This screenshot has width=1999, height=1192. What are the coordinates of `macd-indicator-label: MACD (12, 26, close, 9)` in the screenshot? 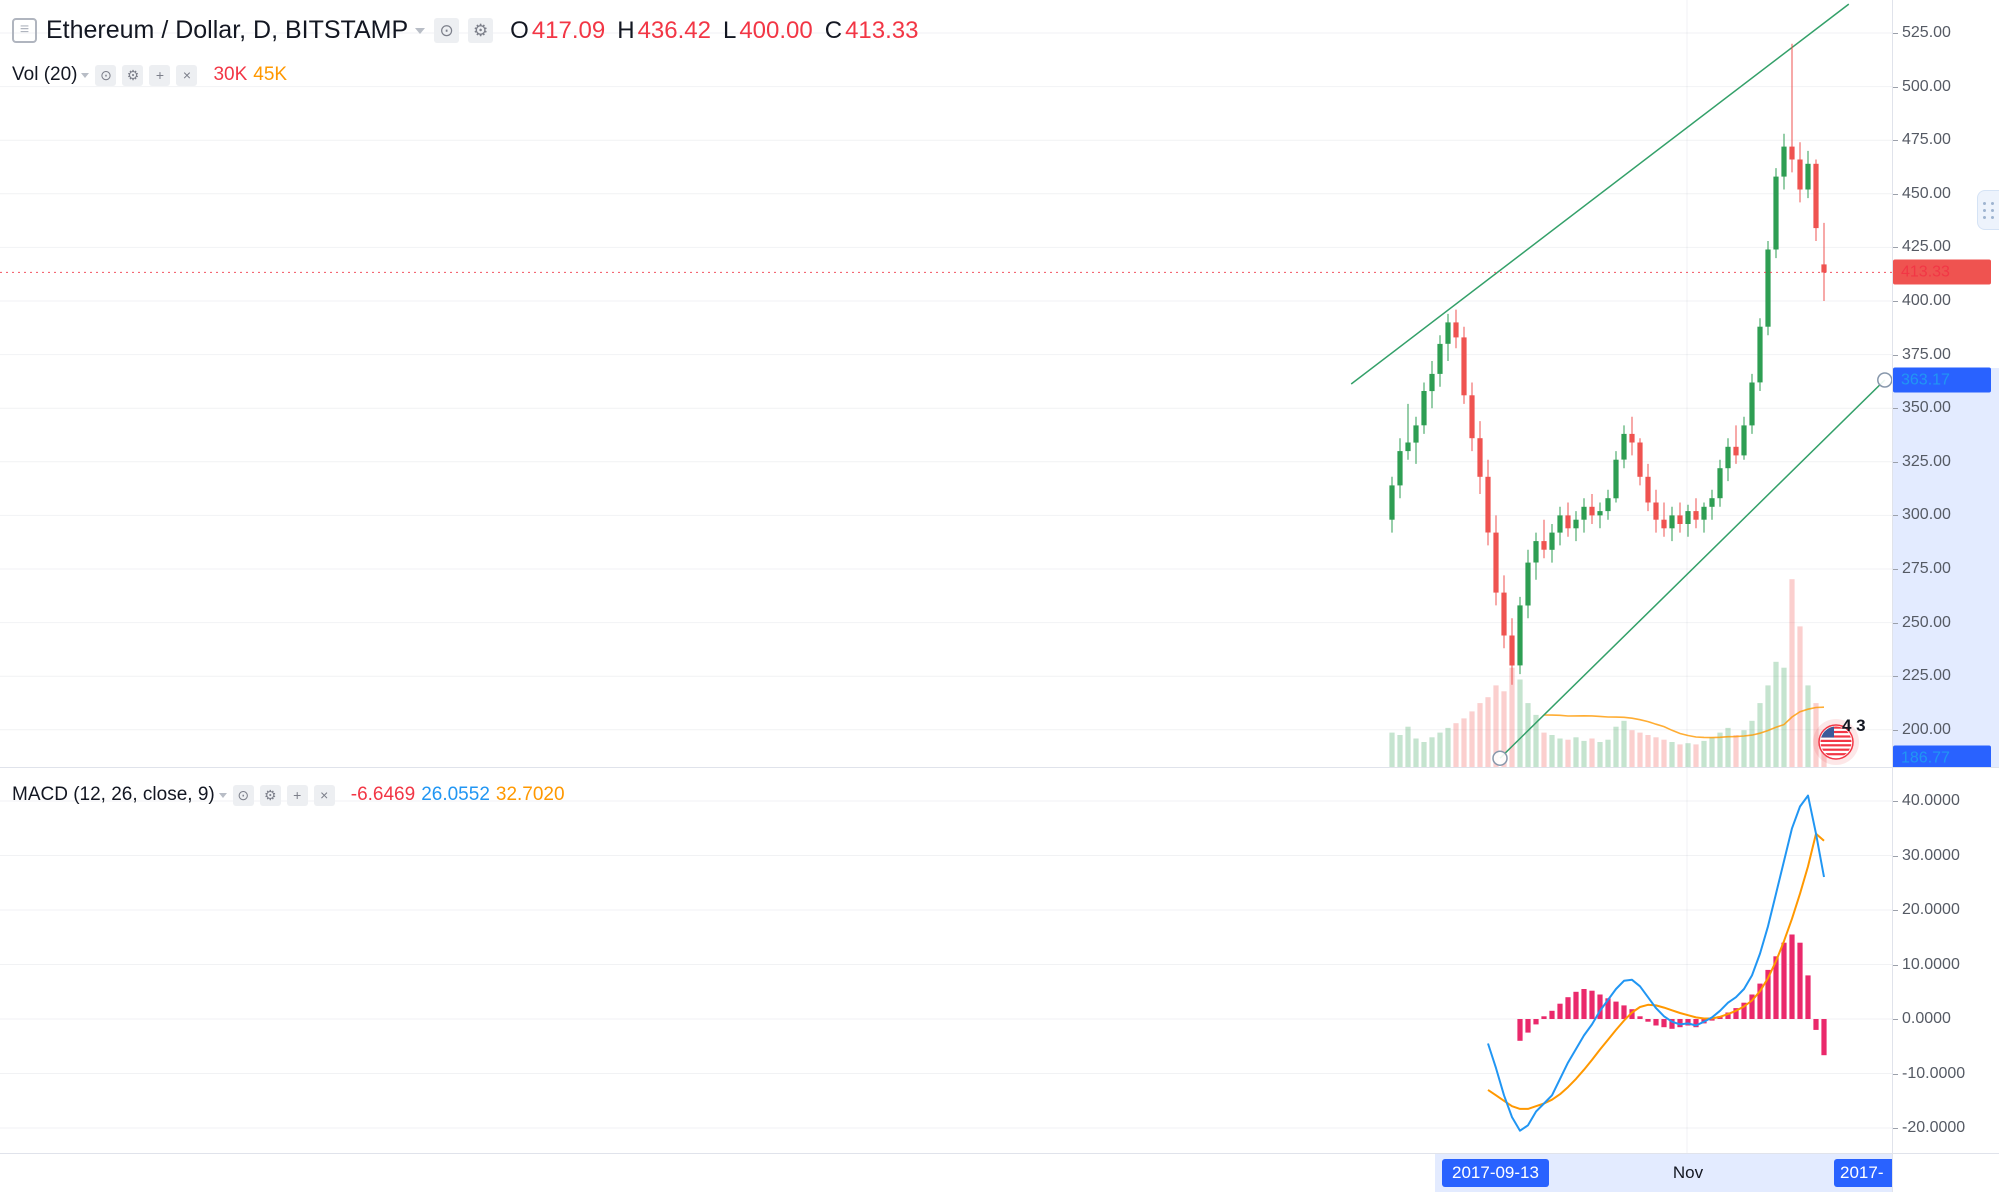 It's located at (113, 794).